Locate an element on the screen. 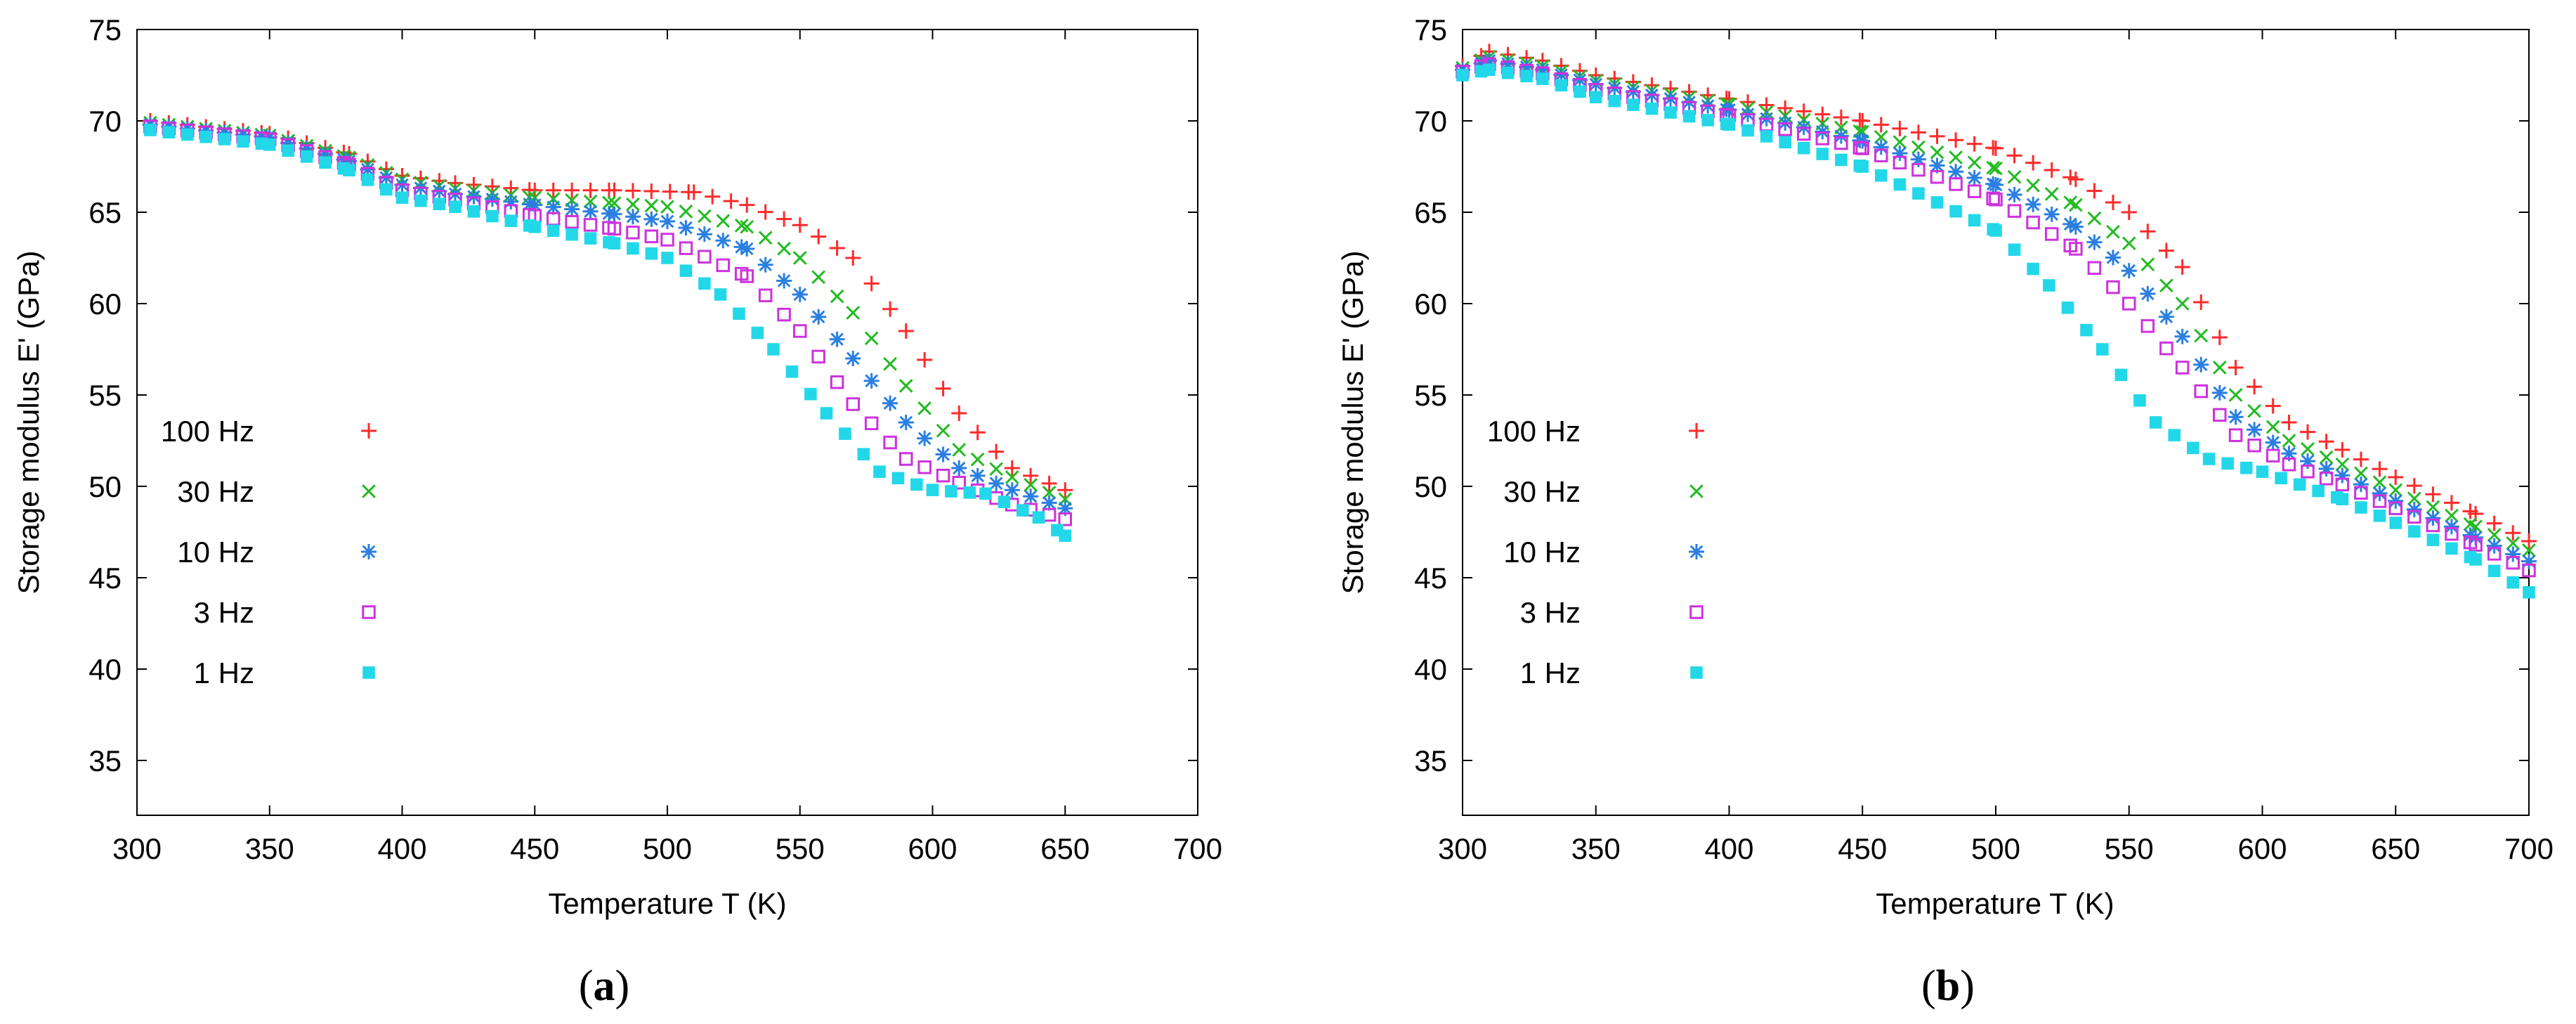 Image resolution: width=2576 pixels, height=1024 pixels. legend-label: 3 Hz is located at coordinates (1551, 612).